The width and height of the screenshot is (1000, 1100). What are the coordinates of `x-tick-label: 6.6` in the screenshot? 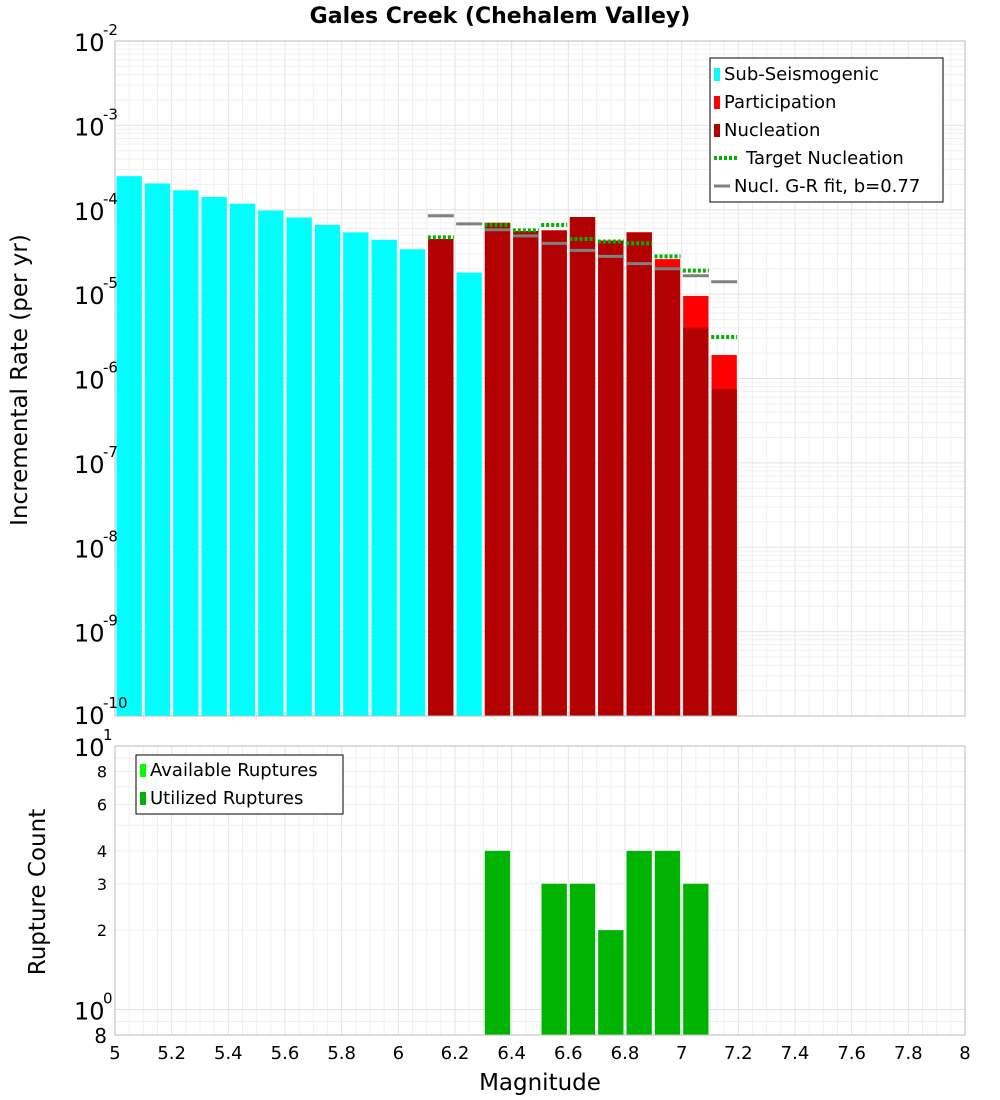 It's located at (568, 1053).